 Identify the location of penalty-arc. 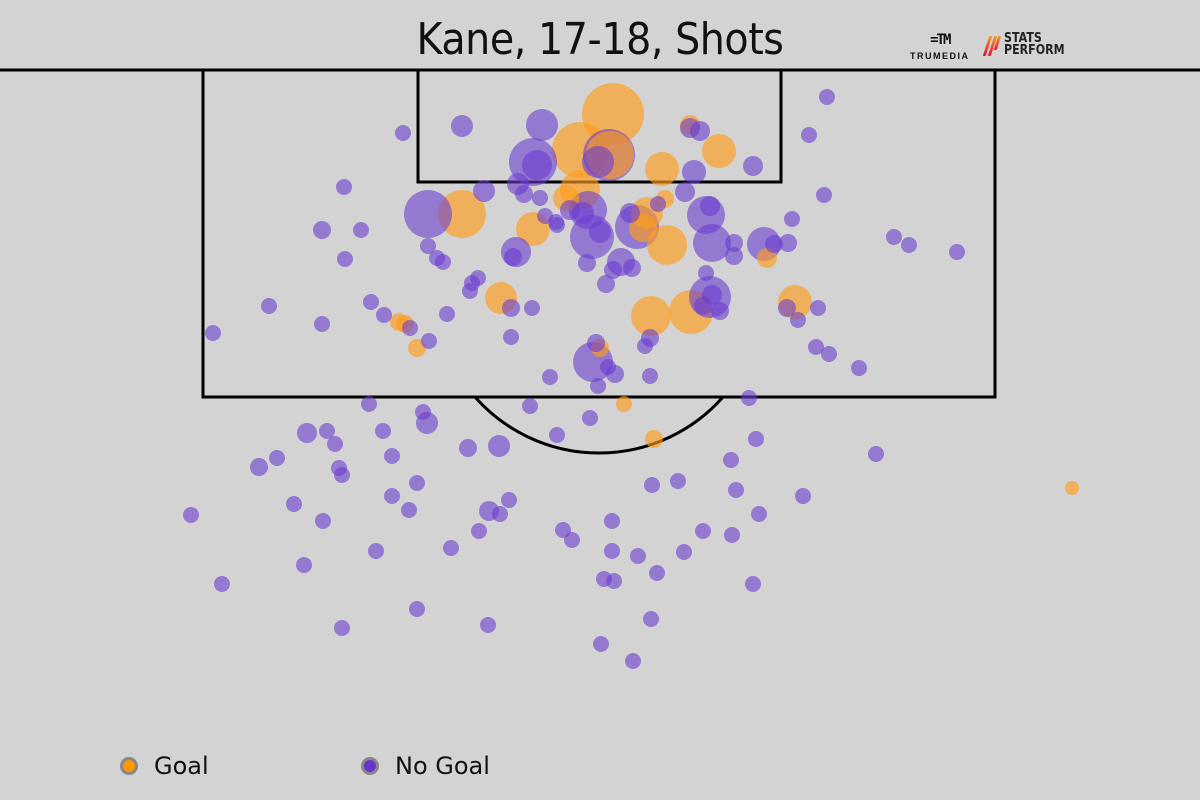
(599, 425).